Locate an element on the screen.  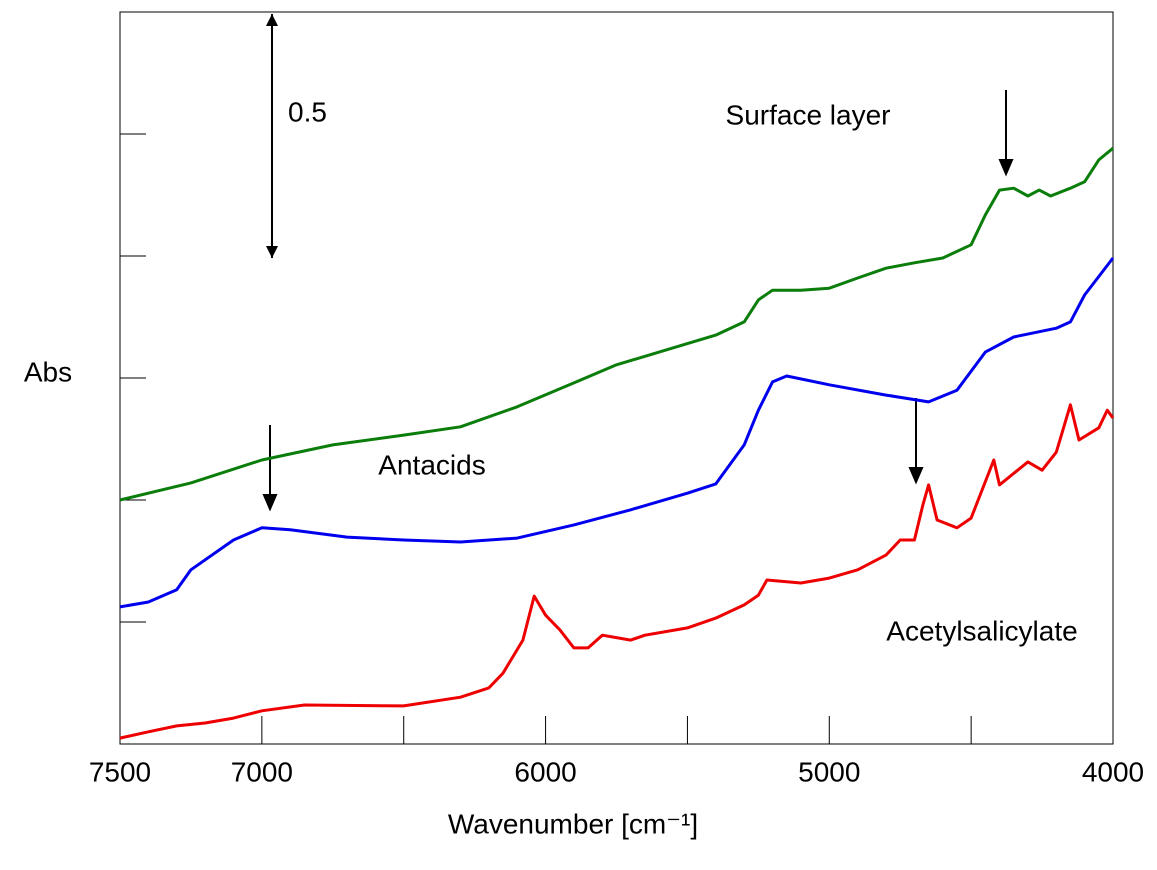
series-label: Surface layer is located at coordinates (808, 114).